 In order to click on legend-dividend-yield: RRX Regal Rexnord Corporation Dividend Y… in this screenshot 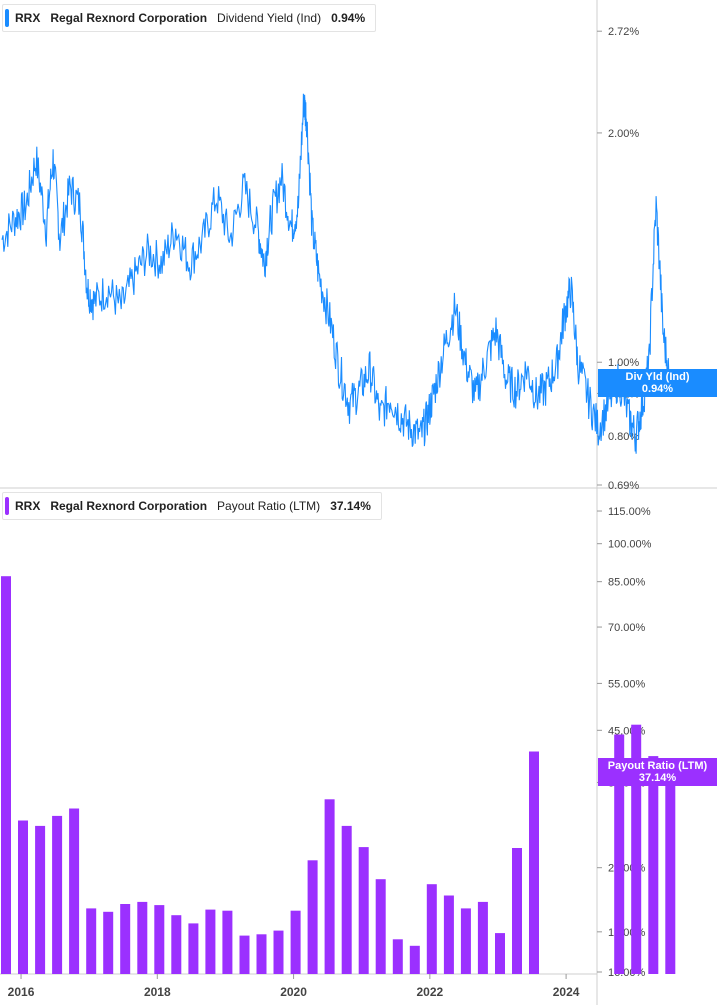, I will do `click(189, 18)`.